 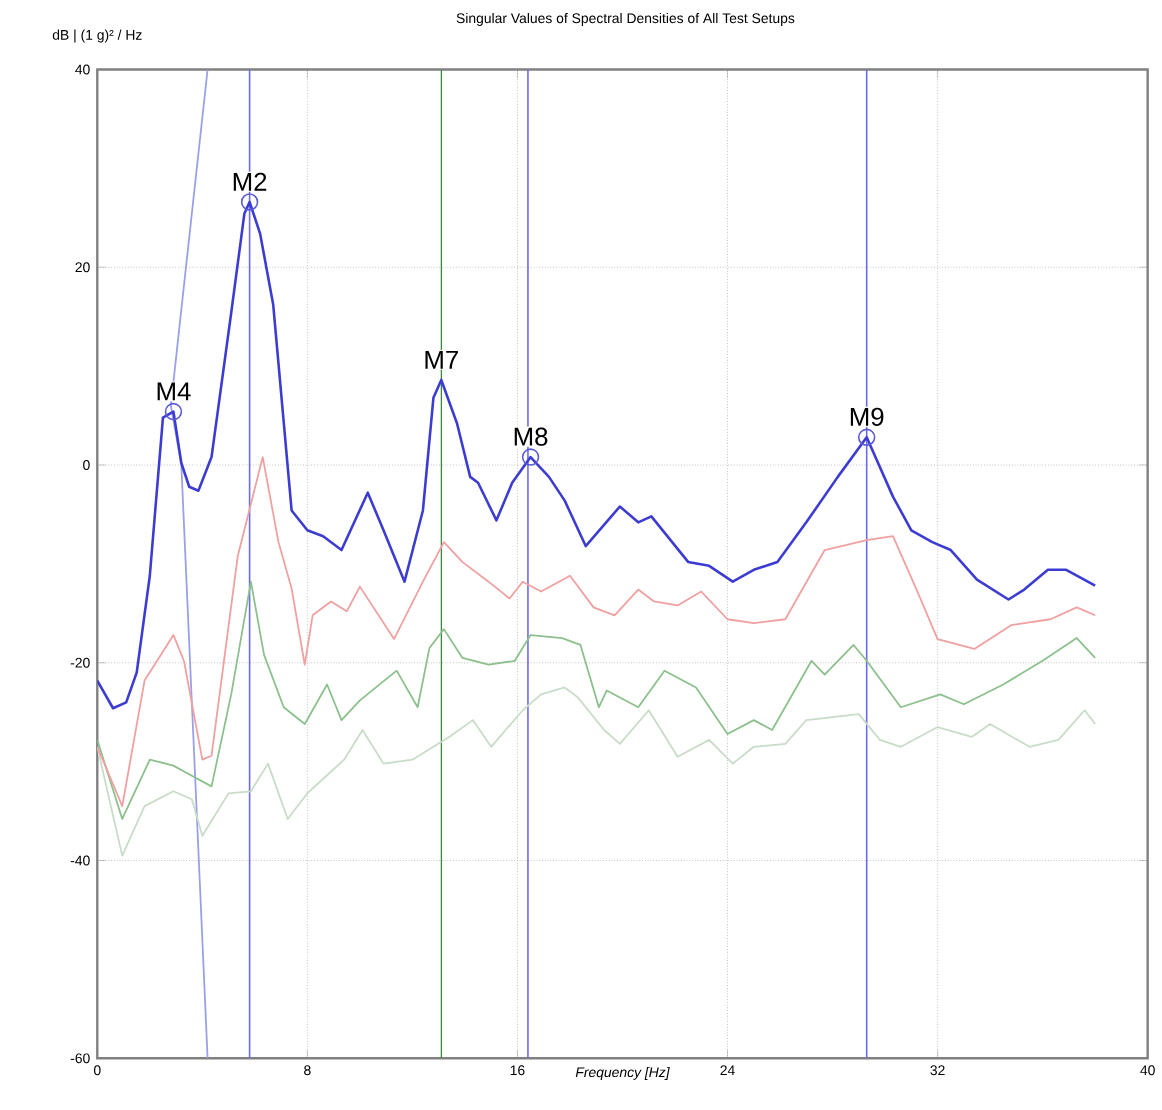 What do you see at coordinates (174, 391) in the screenshot?
I see `annotation: M4` at bounding box center [174, 391].